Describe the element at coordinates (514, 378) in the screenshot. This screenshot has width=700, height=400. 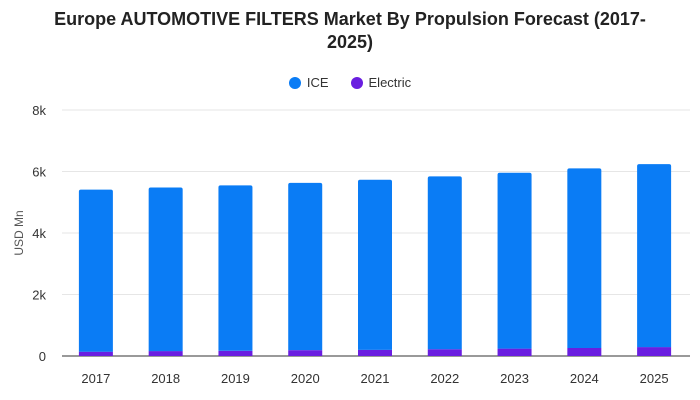
I see `x-tick-label: 2023` at that location.